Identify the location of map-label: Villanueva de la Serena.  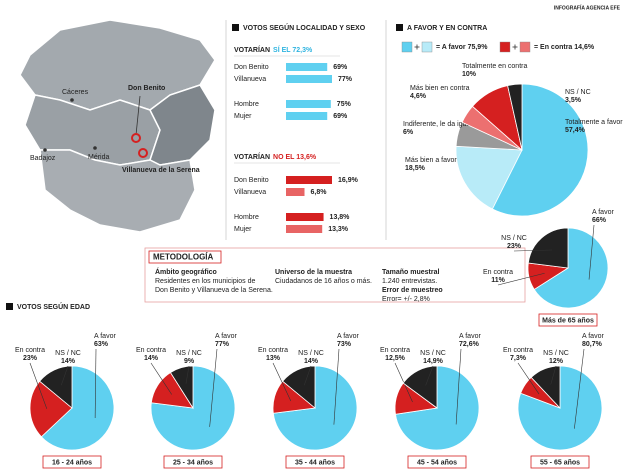
(161, 170).